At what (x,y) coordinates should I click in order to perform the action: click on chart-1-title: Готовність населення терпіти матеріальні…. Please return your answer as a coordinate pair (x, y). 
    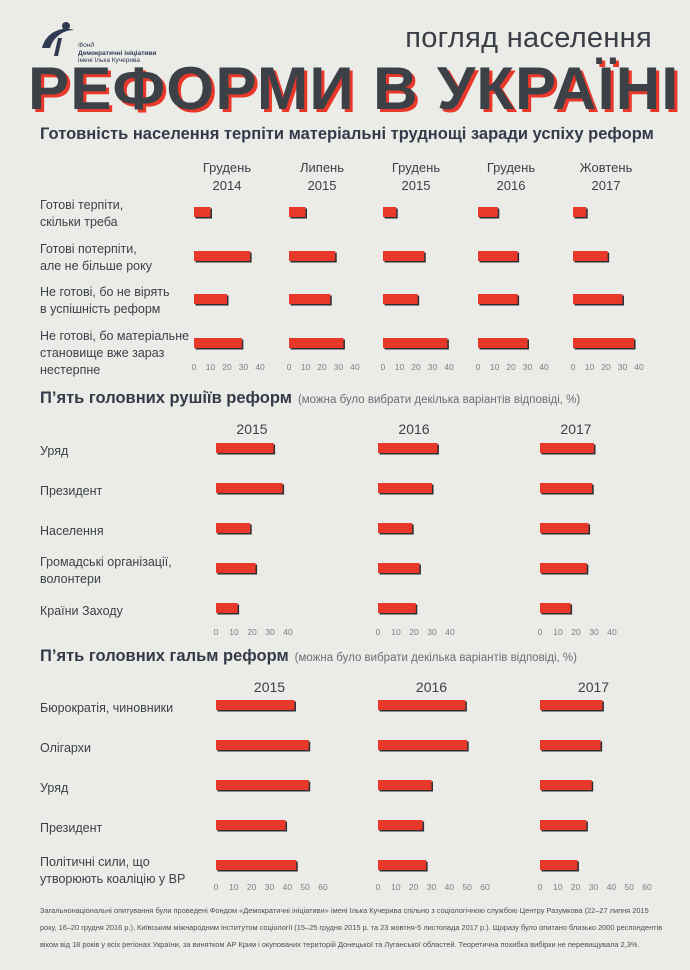
    Looking at the image, I should click on (347, 134).